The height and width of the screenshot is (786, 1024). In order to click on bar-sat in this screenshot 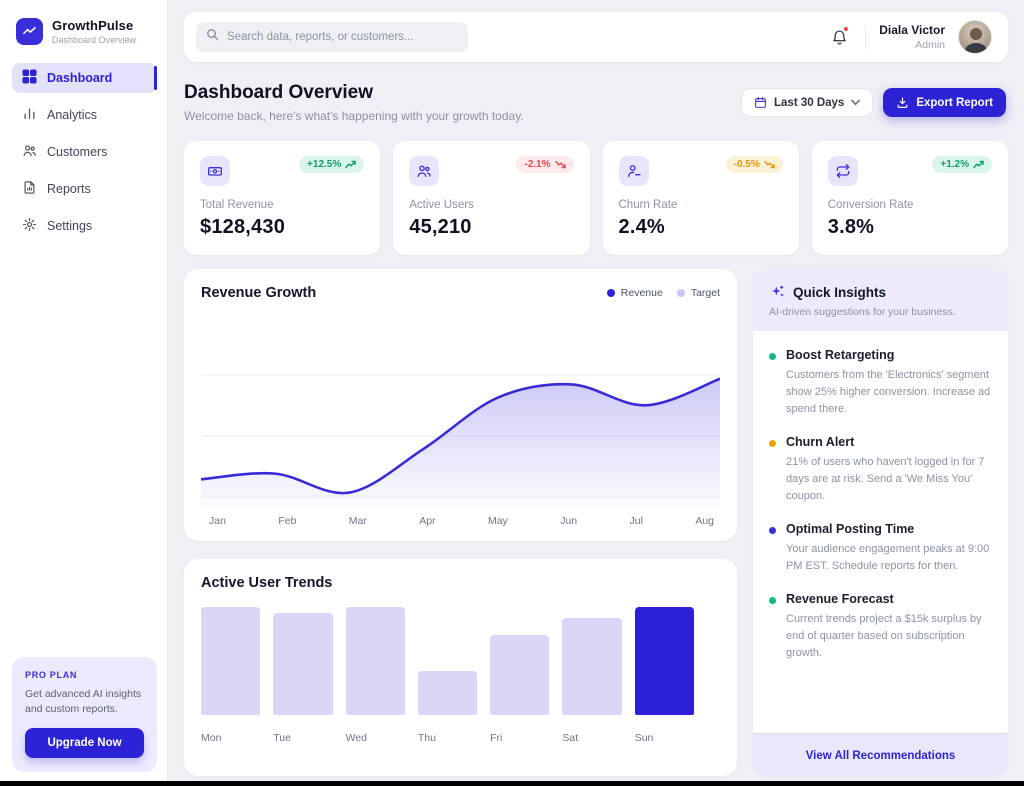, I will do `click(592, 666)`.